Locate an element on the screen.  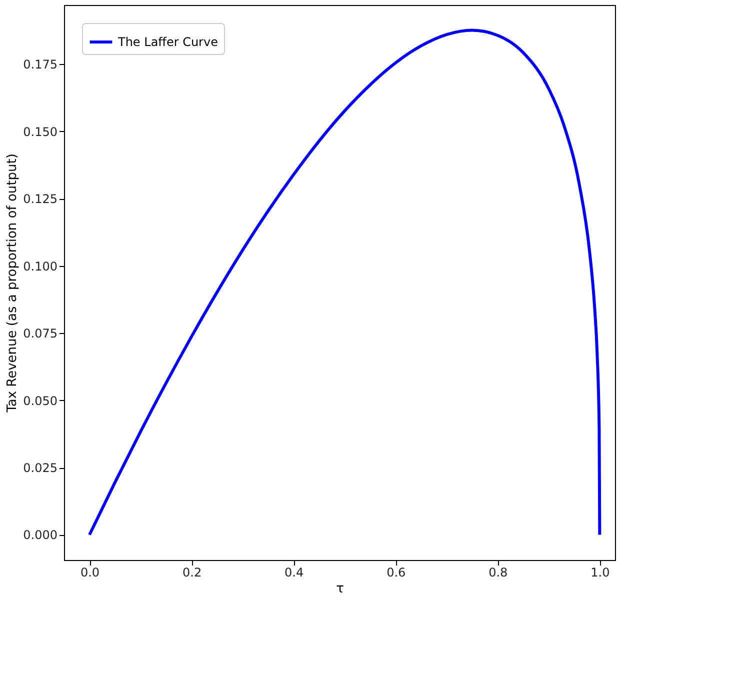
y-tick-label: 0.175 is located at coordinates (40, 65).